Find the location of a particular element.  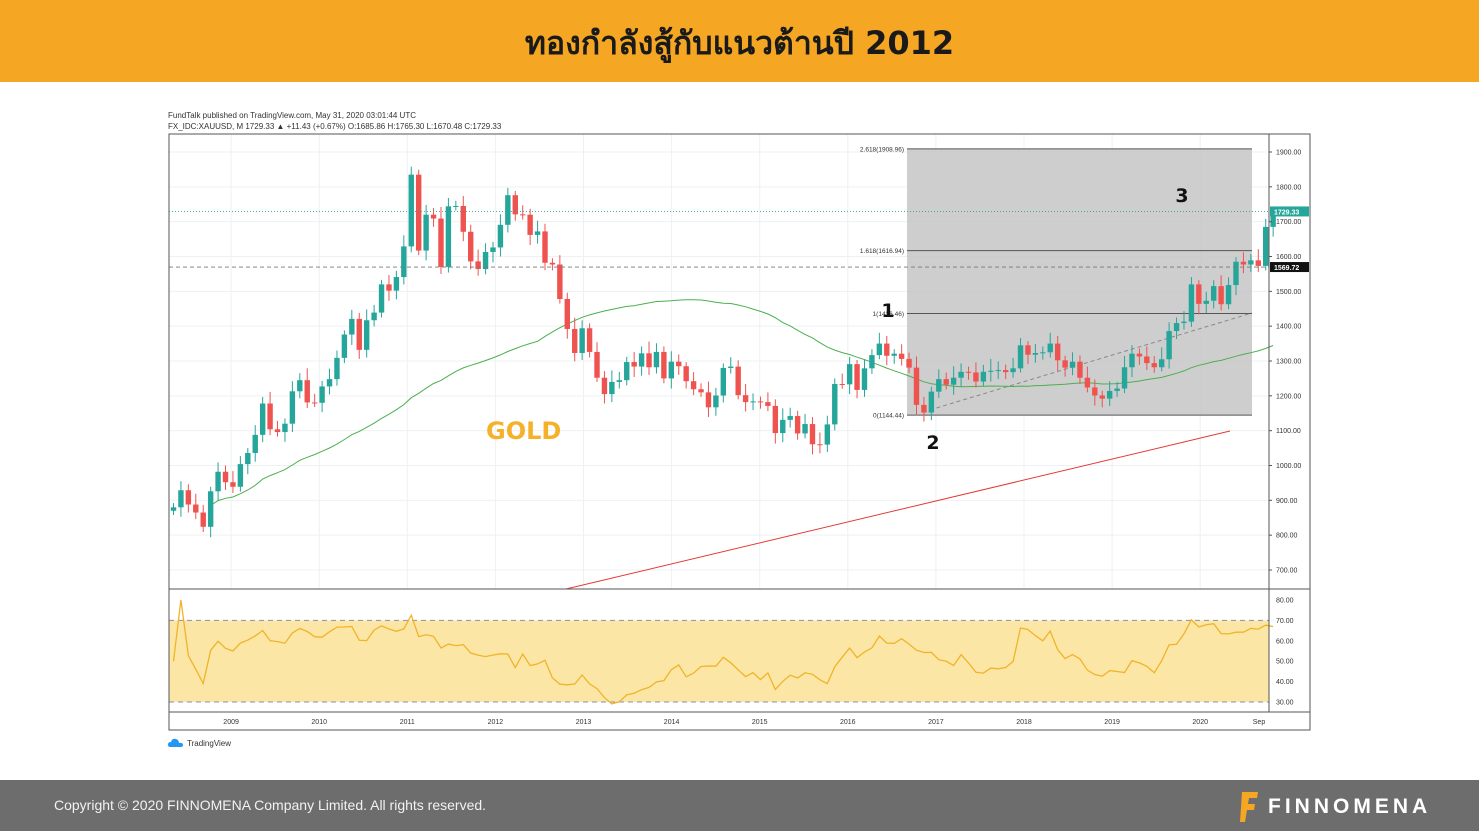

price-tick-label: 1800.00 is located at coordinates (1288, 187).